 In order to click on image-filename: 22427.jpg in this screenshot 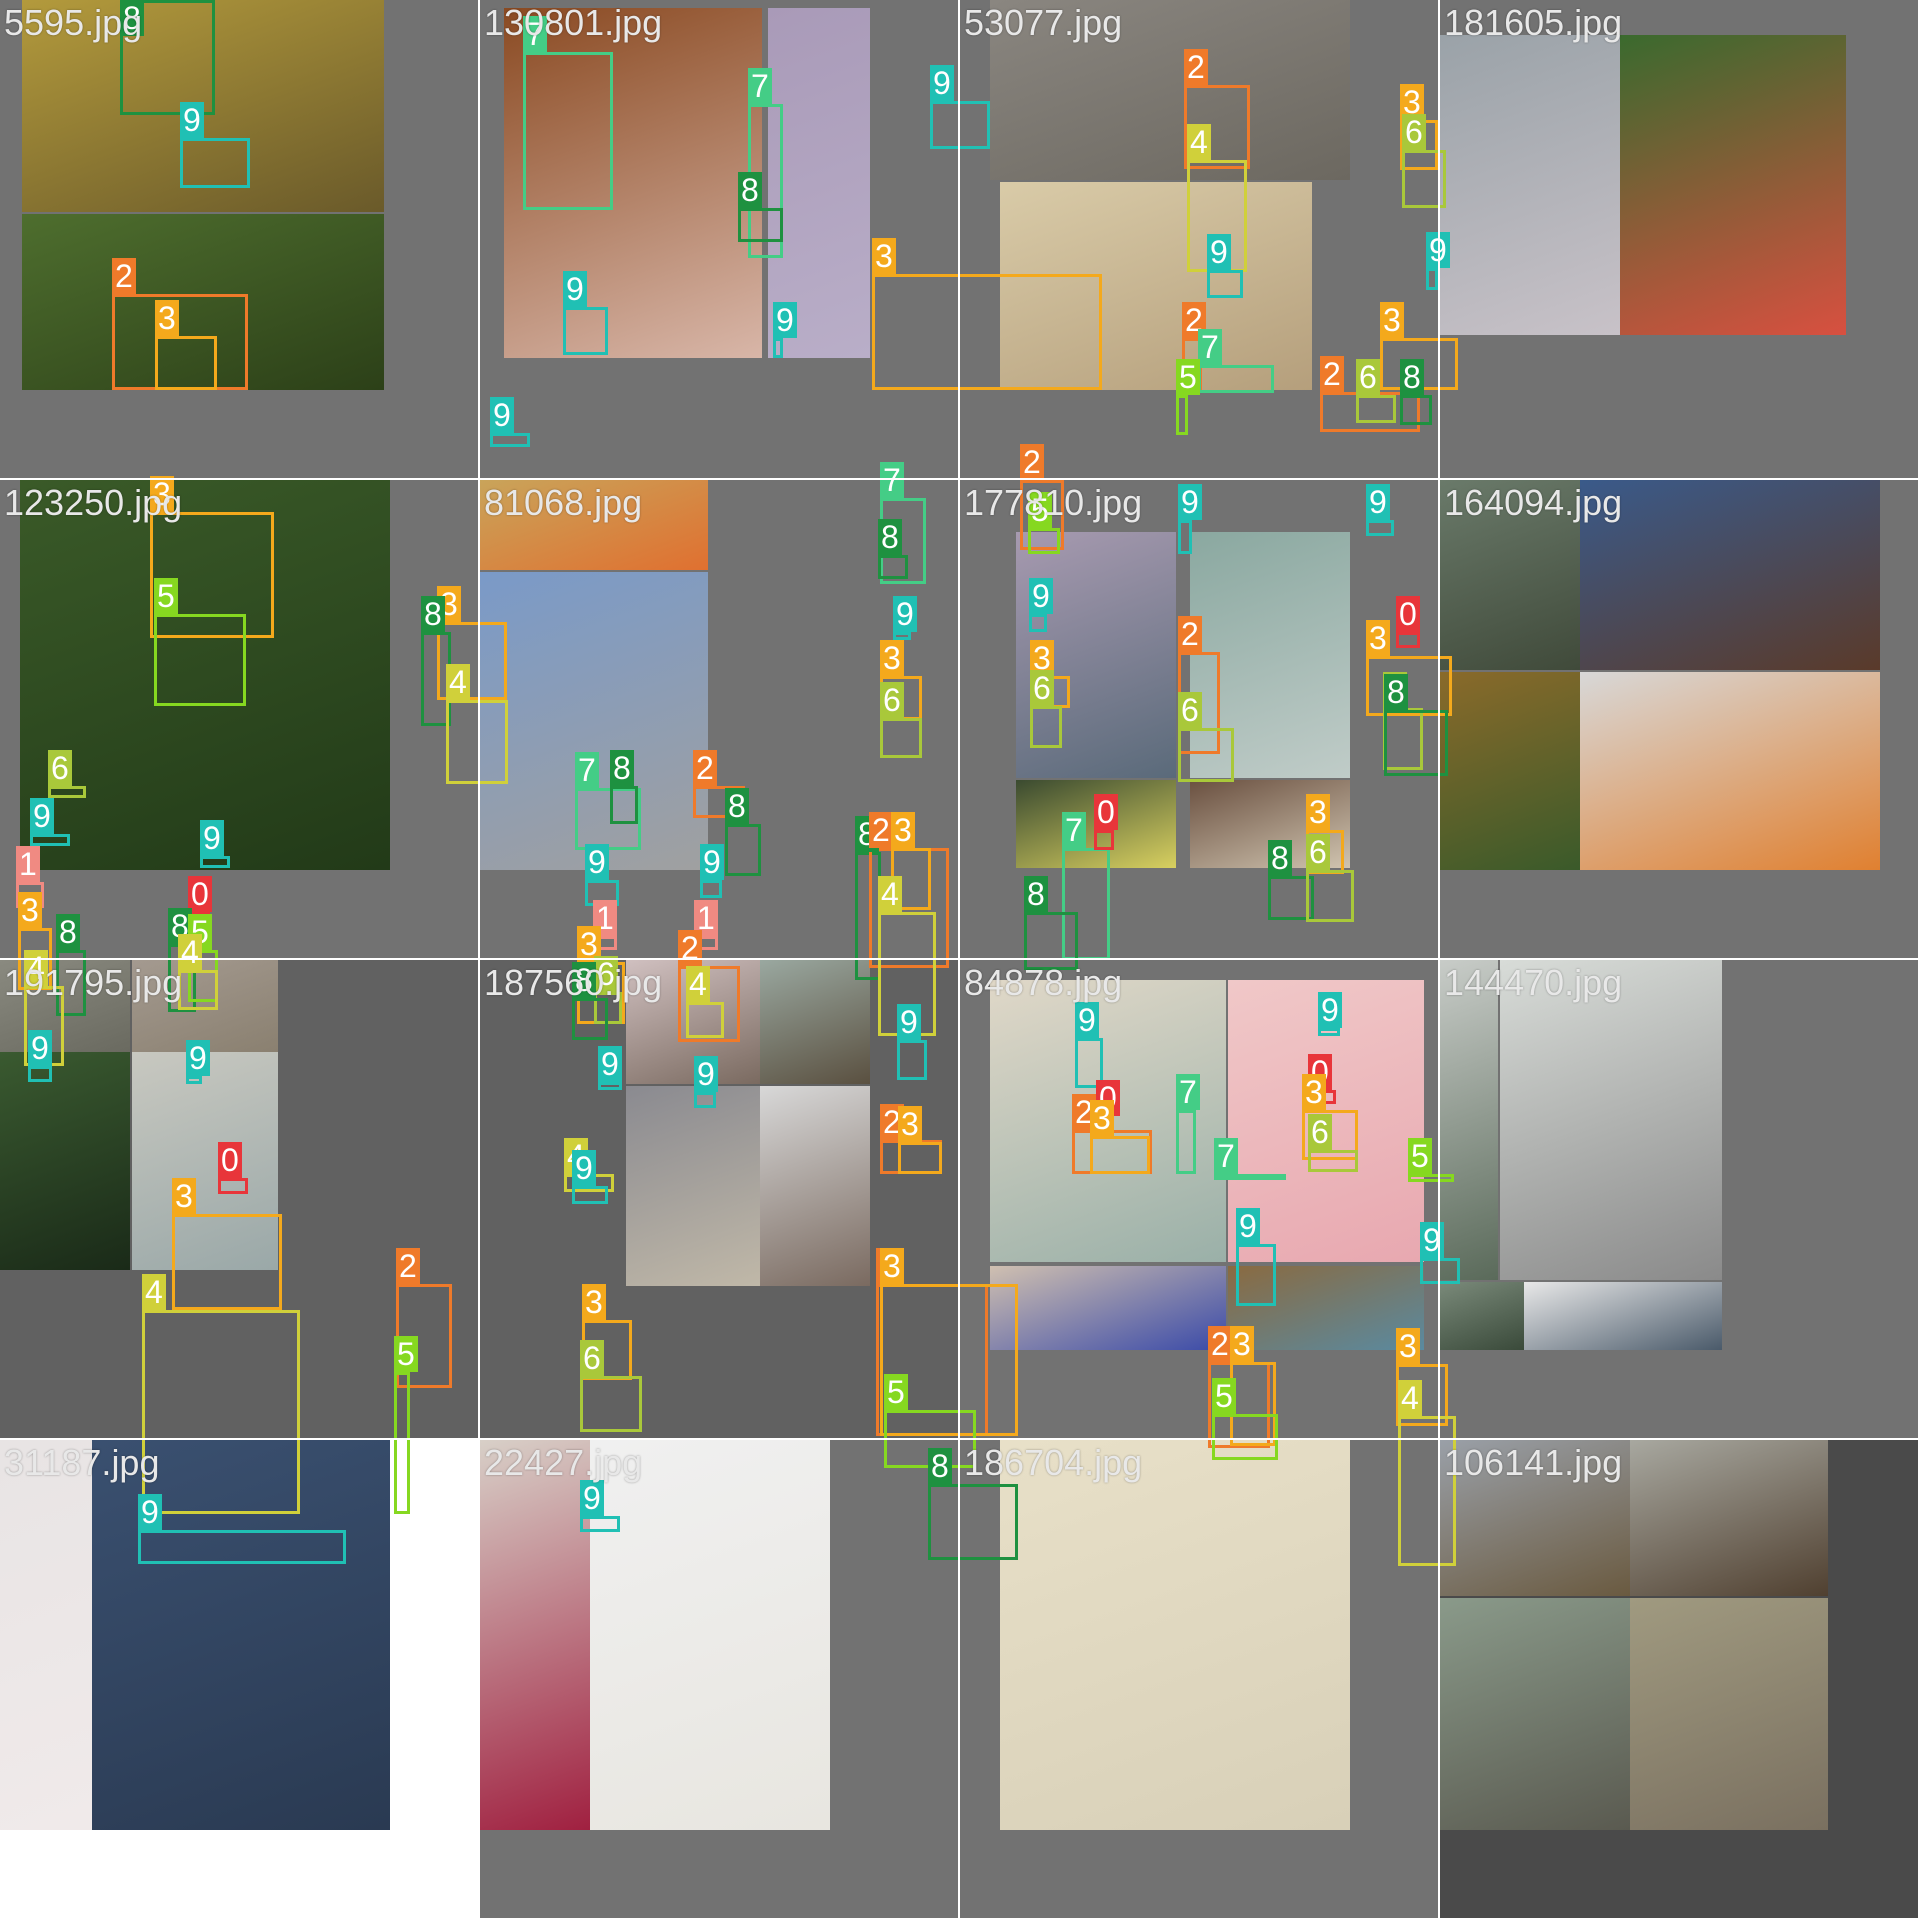, I will do `click(563, 1462)`.